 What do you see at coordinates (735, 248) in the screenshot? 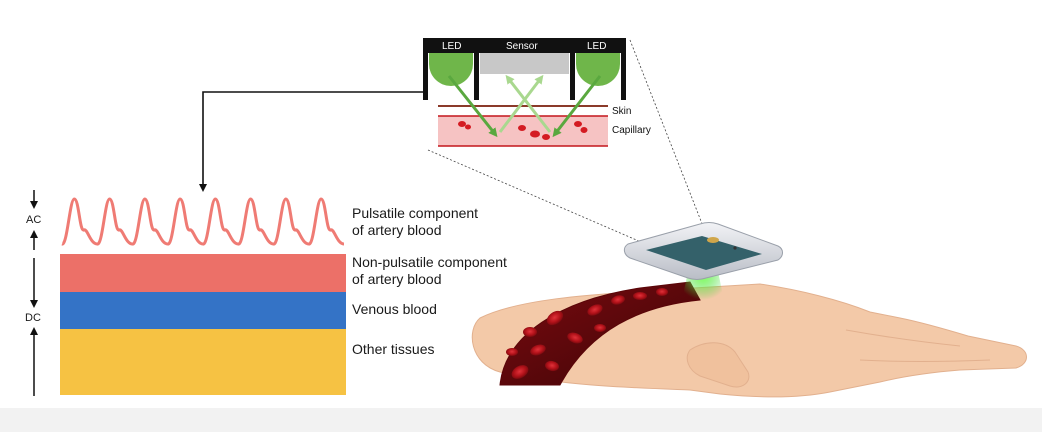
I see `device-led-dot` at bounding box center [735, 248].